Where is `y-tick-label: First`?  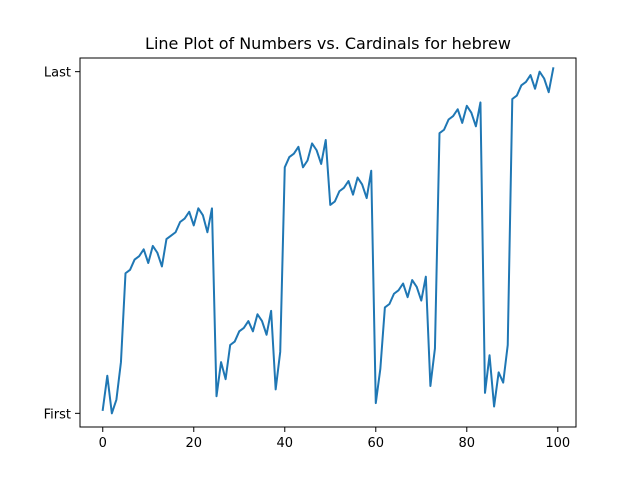
y-tick-label: First is located at coordinates (57, 414).